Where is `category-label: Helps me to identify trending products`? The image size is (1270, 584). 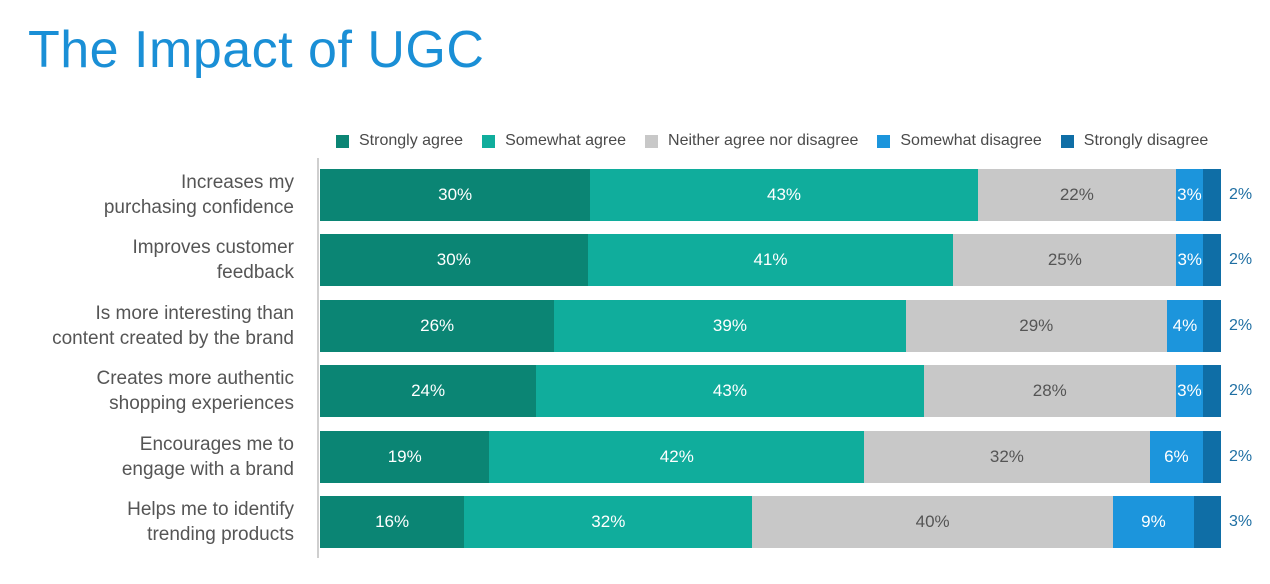 category-label: Helps me to identify trending products is located at coordinates (147, 522).